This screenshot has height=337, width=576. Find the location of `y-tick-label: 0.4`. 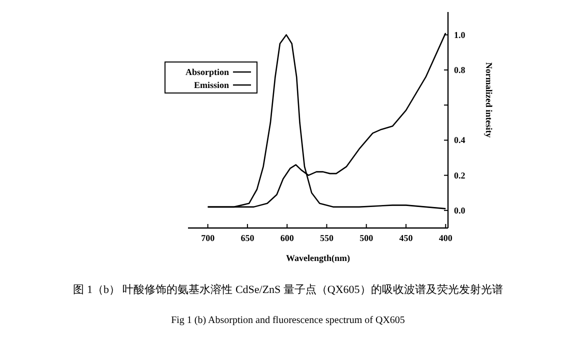

y-tick-label: 0.4 is located at coordinates (460, 140).